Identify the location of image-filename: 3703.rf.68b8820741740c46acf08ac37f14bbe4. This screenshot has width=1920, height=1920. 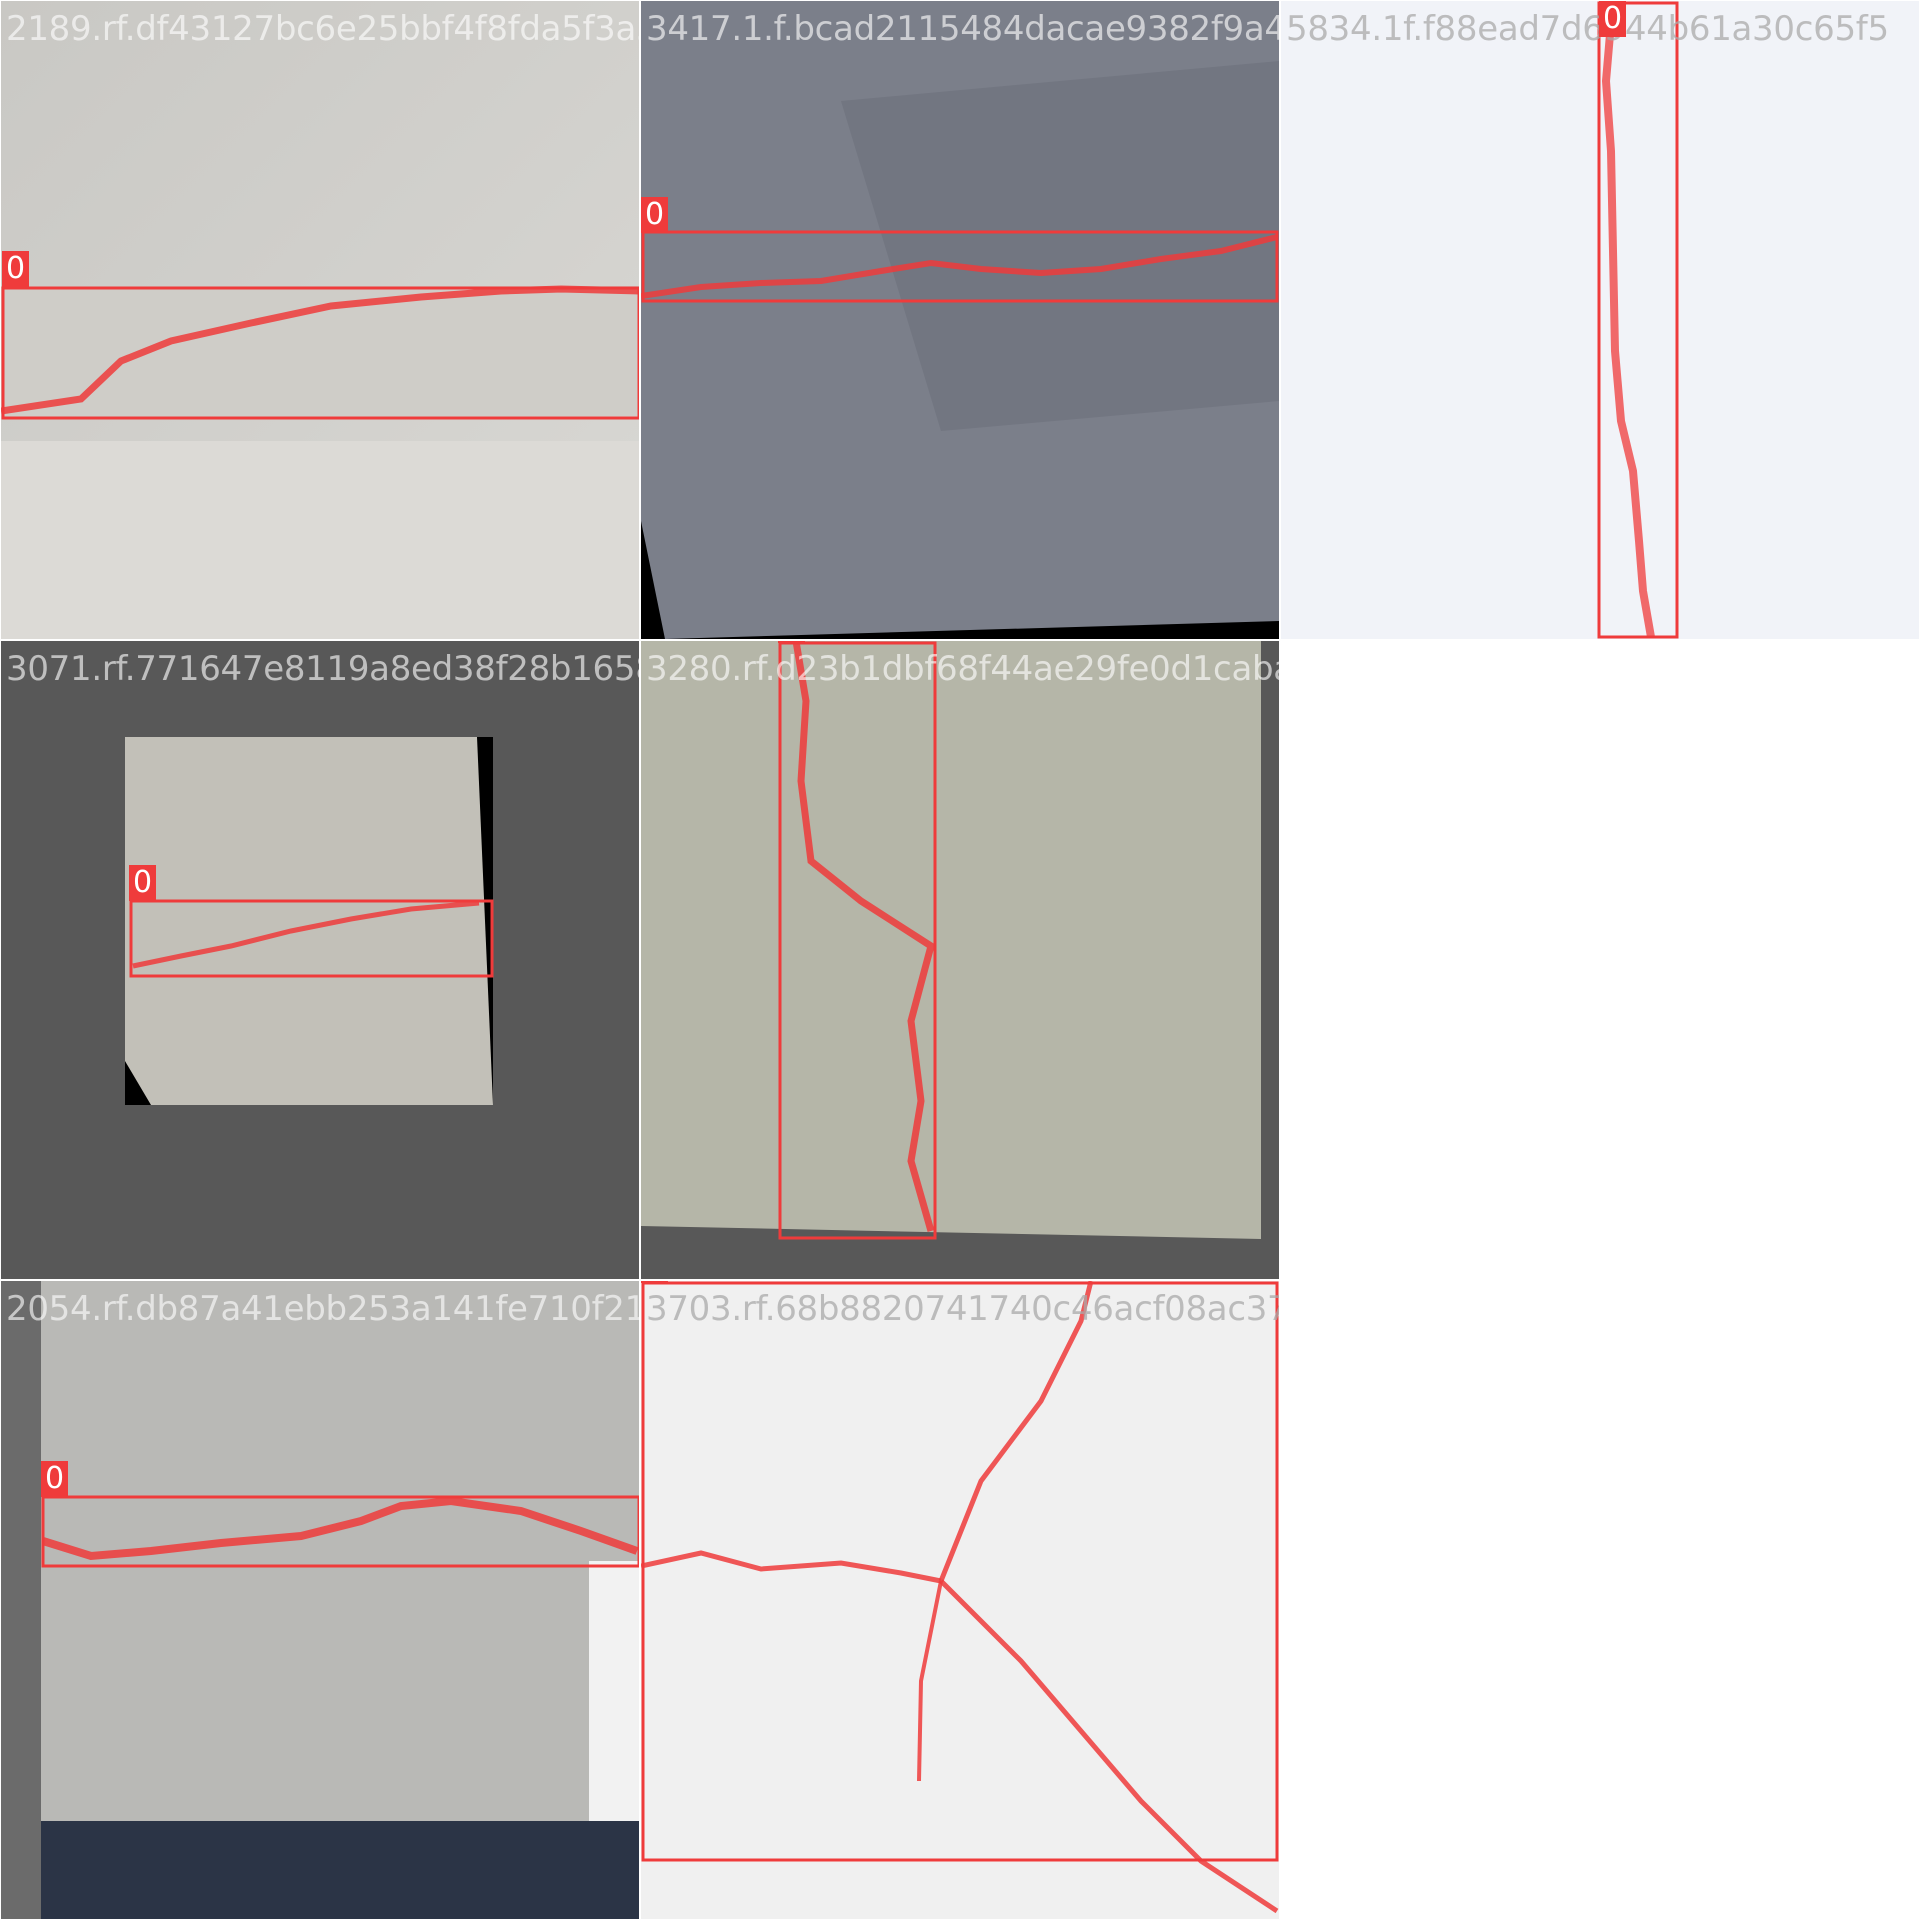
(962, 1309).